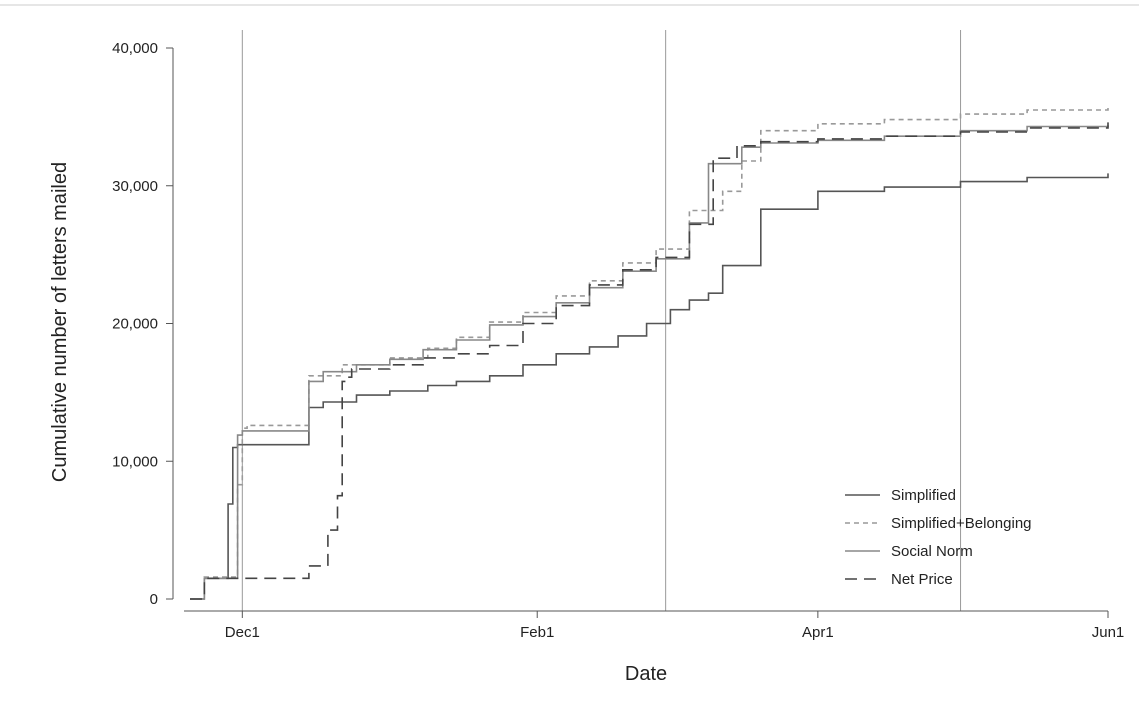 The width and height of the screenshot is (1139, 704). Describe the element at coordinates (537, 632) in the screenshot. I see `x-tick-label: Feb1` at that location.